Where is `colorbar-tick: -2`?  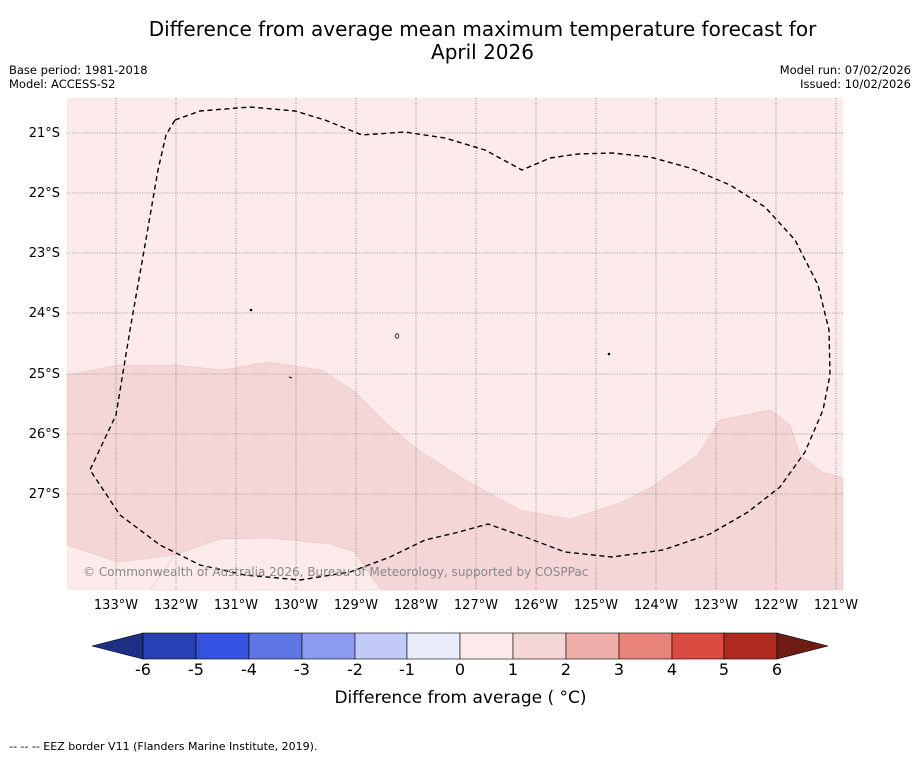
colorbar-tick: -2 is located at coordinates (355, 669).